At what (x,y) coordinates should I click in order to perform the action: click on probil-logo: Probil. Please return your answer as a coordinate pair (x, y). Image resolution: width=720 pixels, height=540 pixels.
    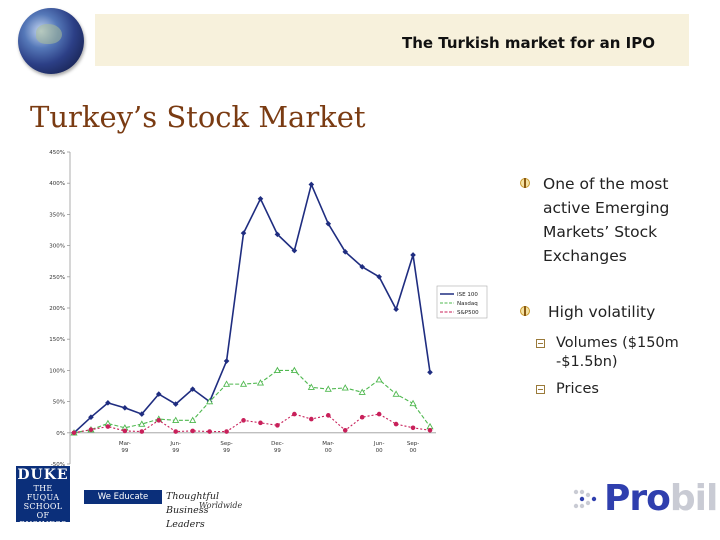
    Looking at the image, I should click on (645, 500).